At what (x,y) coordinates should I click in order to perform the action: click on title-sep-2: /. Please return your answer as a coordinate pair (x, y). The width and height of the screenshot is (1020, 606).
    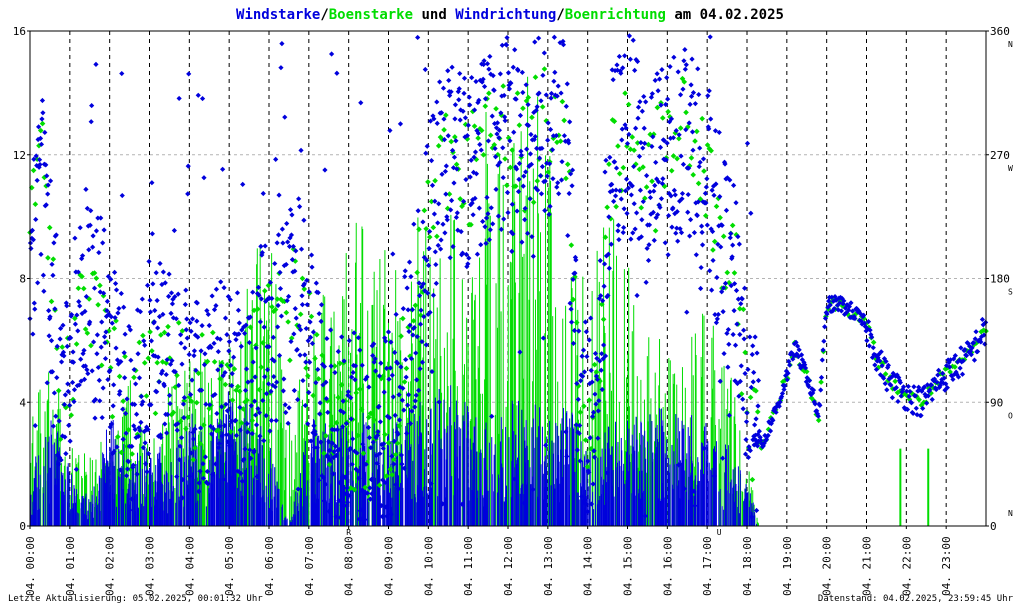
    Looking at the image, I should click on (560, 15).